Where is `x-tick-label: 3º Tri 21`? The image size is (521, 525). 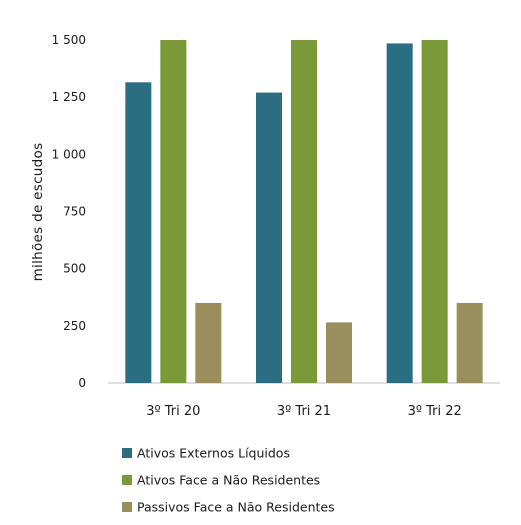
x-tick-label: 3º Tri 21 is located at coordinates (304, 411).